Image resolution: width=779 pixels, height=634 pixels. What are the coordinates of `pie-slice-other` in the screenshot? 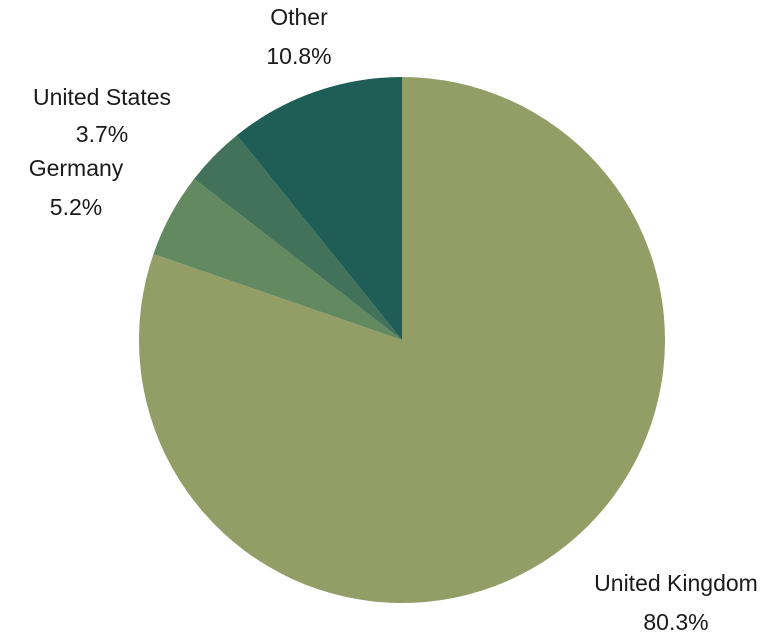 It's located at (319, 208).